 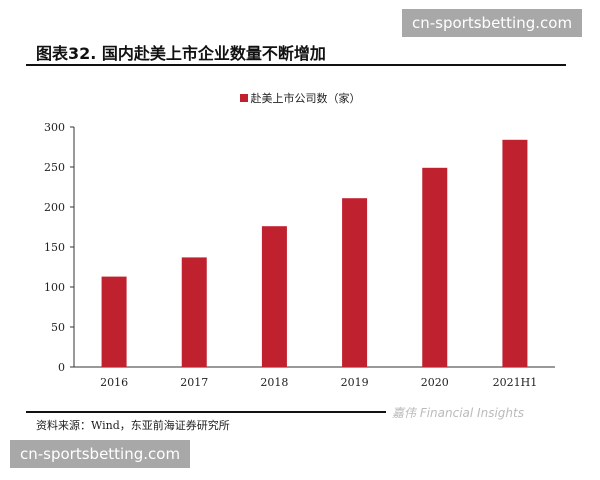 What do you see at coordinates (355, 282) in the screenshot?
I see `bar-2019` at bounding box center [355, 282].